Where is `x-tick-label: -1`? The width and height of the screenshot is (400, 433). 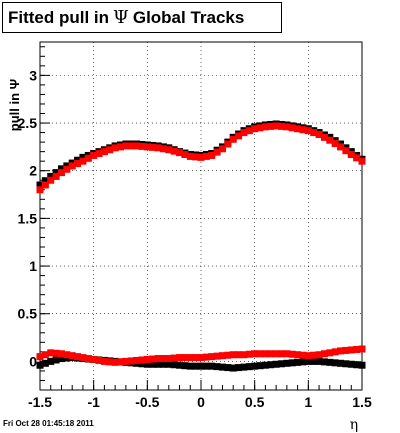
x-tick-label: -1 is located at coordinates (93, 402).